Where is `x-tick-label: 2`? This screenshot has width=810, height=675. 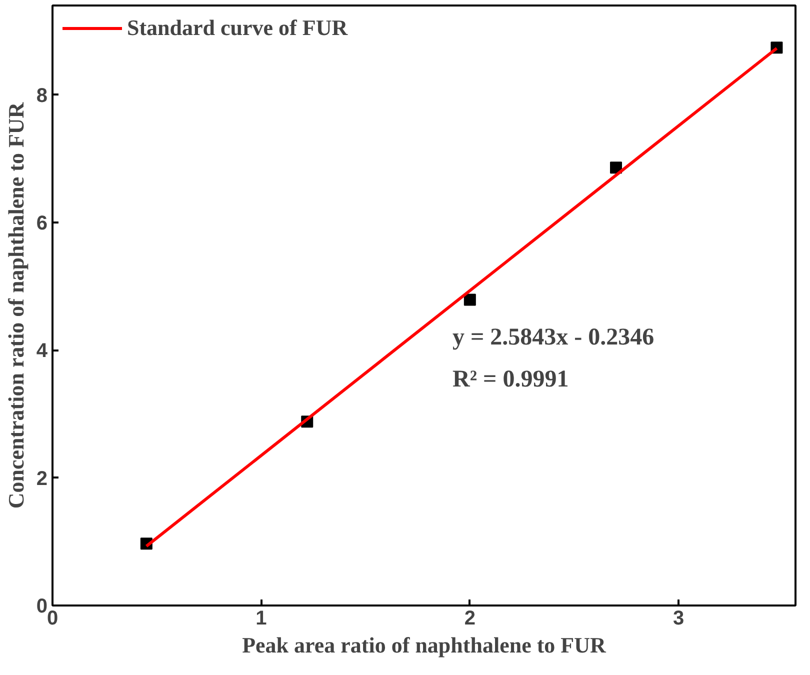 x-tick-label: 2 is located at coordinates (470, 619).